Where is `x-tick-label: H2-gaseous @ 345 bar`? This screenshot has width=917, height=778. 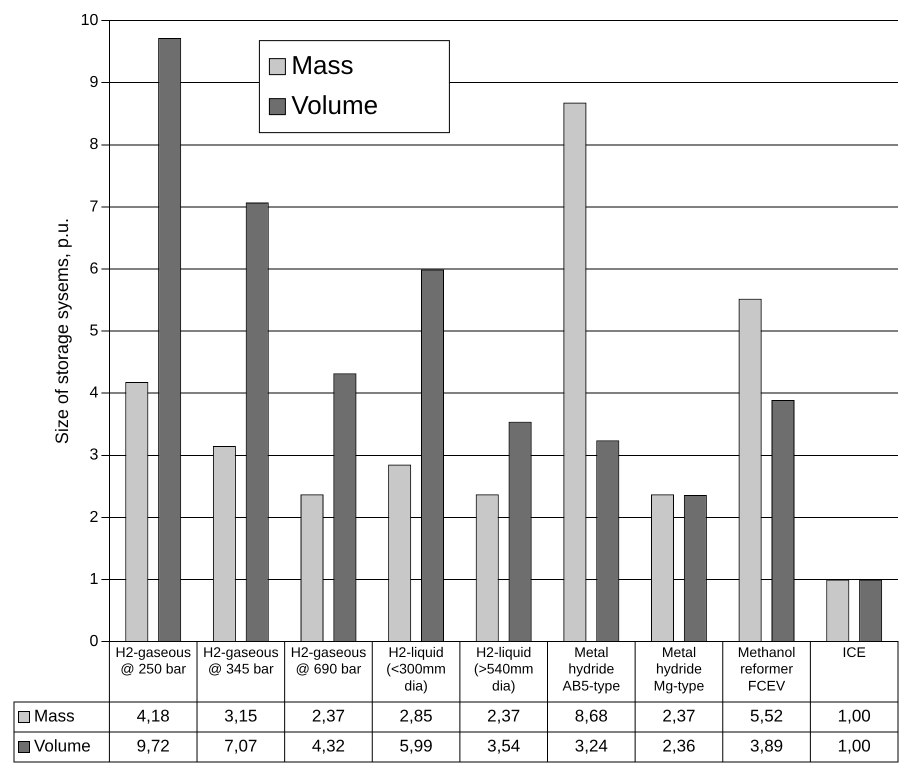
x-tick-label: H2-gaseous @ 345 bar is located at coordinates (241, 660).